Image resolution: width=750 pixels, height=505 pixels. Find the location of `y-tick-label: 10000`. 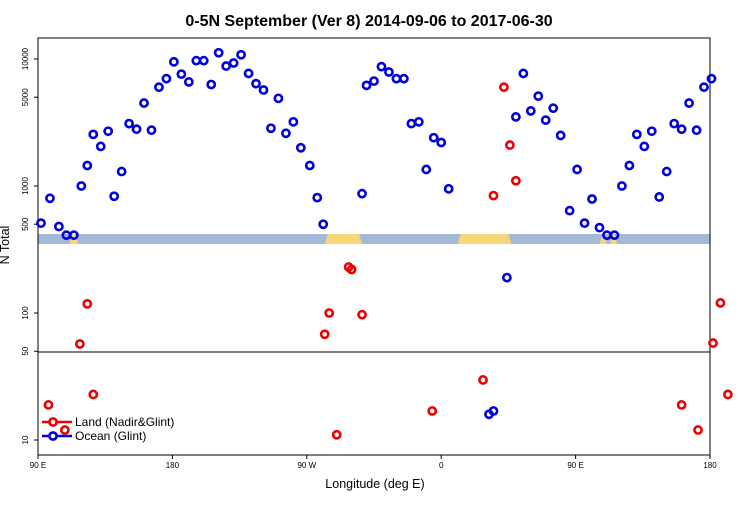

y-tick-label: 10000 is located at coordinates (25, 58).